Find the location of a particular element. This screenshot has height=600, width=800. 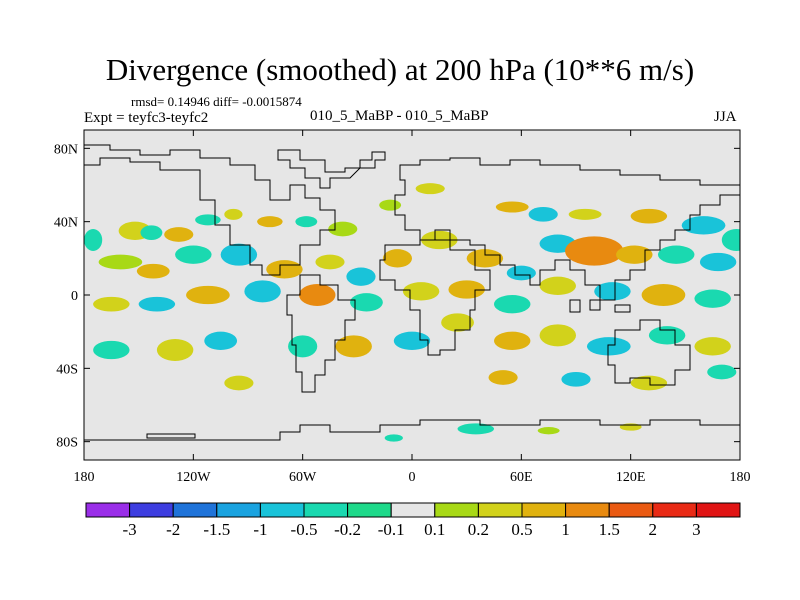

australia-coast is located at coordinates (649, 352).